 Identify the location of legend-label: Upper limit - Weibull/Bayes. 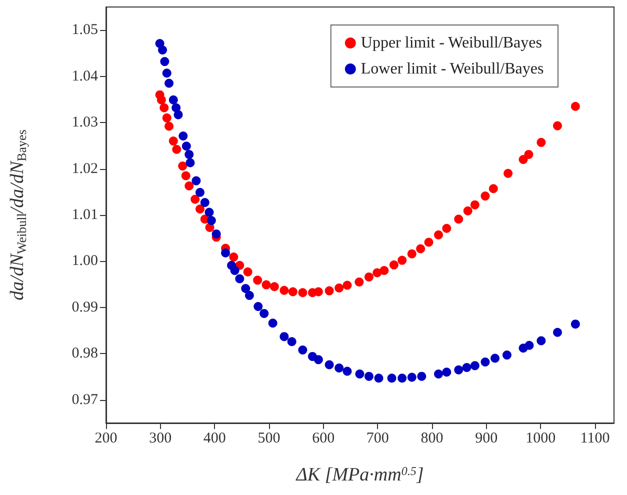
(451, 43).